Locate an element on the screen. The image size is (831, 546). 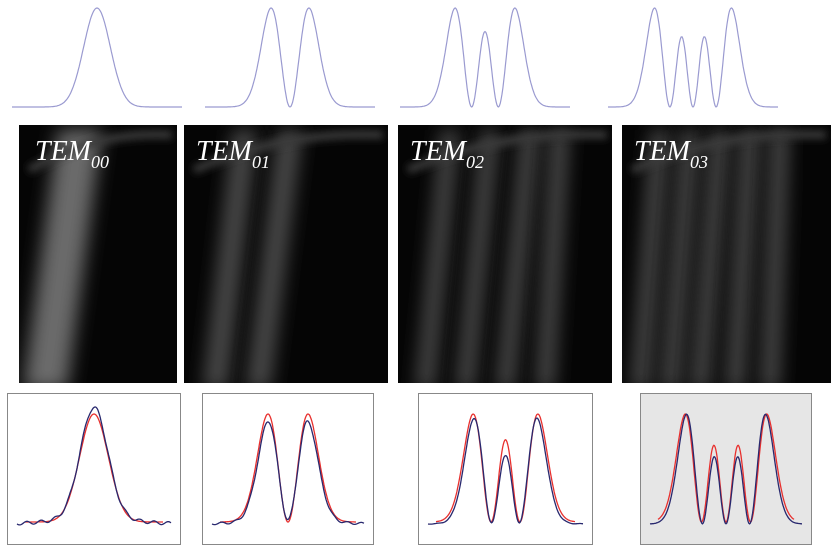
mode-label: TEM03 is located at coordinates (671, 154).